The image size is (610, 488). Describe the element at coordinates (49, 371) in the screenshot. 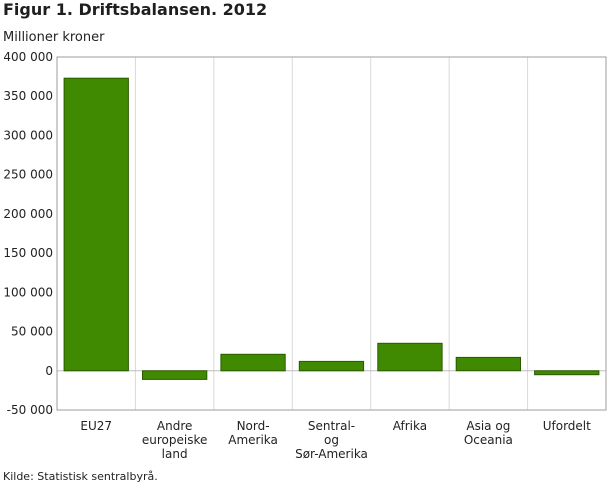

I see `y-tick-label: 0` at that location.